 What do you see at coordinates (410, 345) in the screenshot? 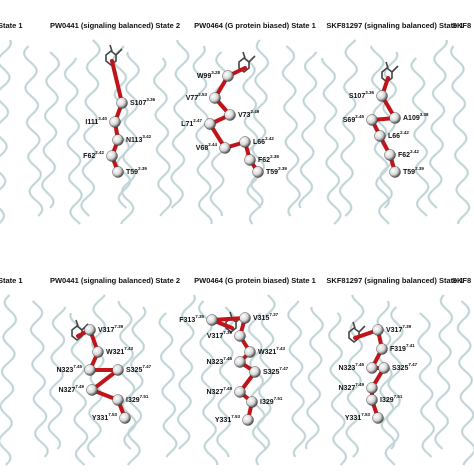
I see `residue-position: 7.41` at bounding box center [410, 345].